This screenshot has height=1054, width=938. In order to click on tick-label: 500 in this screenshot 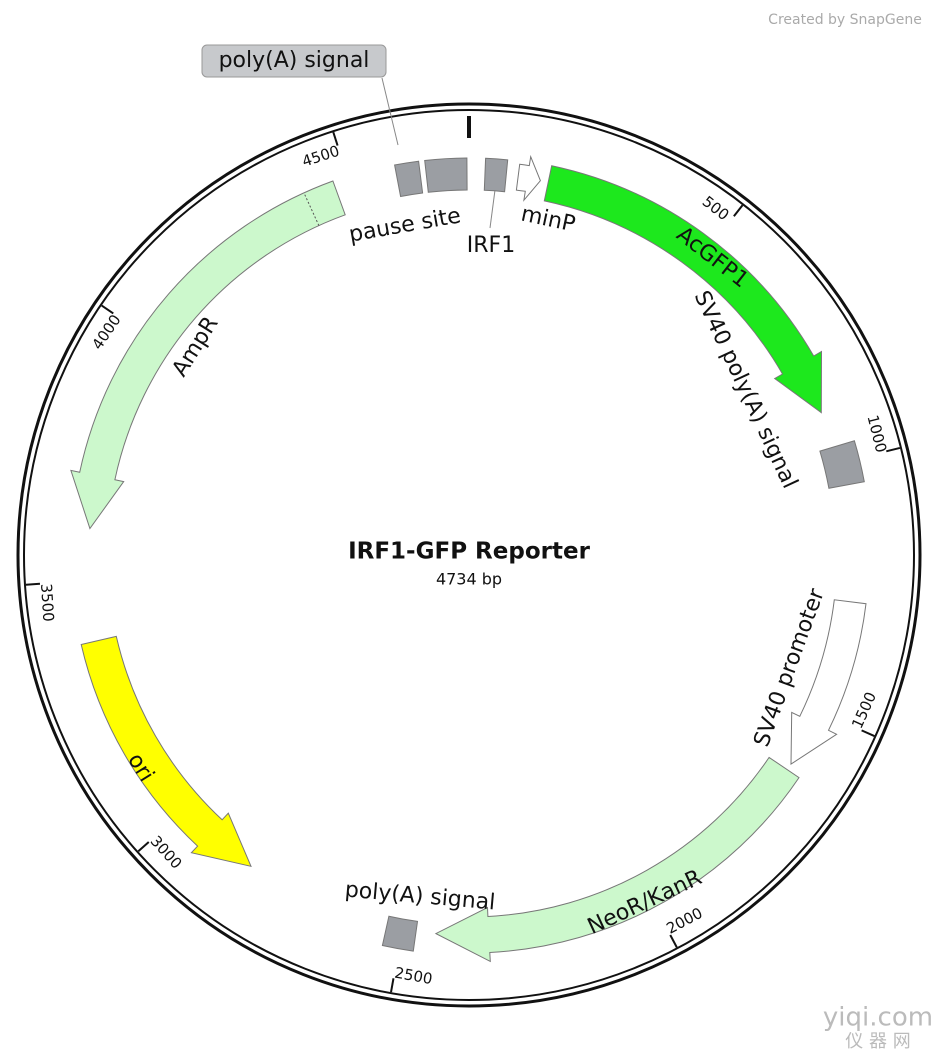, I will do `click(716, 208)`.